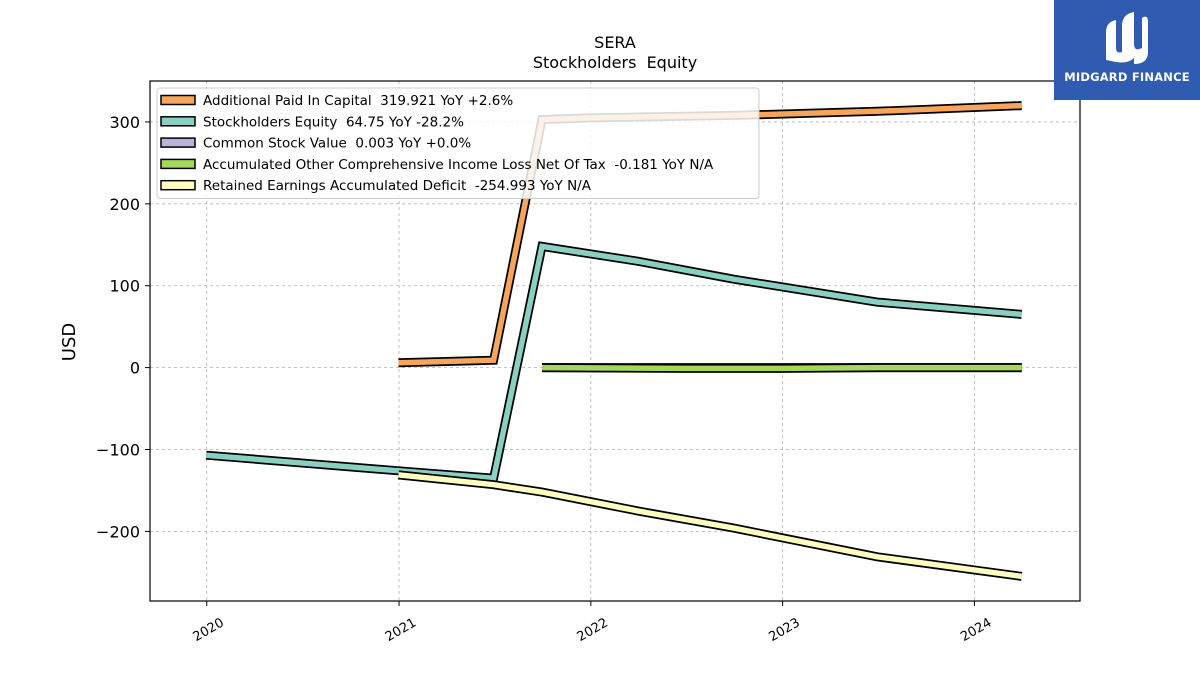 The width and height of the screenshot is (1200, 675). I want to click on chart-title: SERA, so click(615, 42).